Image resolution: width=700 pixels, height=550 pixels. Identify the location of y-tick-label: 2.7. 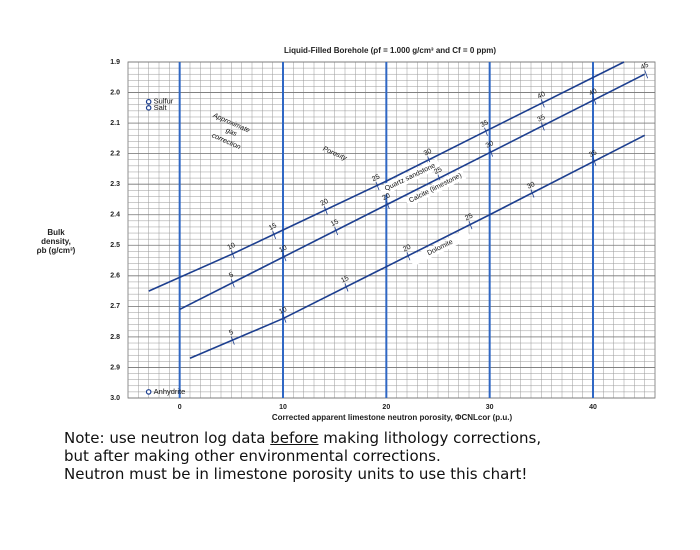
(115, 306).